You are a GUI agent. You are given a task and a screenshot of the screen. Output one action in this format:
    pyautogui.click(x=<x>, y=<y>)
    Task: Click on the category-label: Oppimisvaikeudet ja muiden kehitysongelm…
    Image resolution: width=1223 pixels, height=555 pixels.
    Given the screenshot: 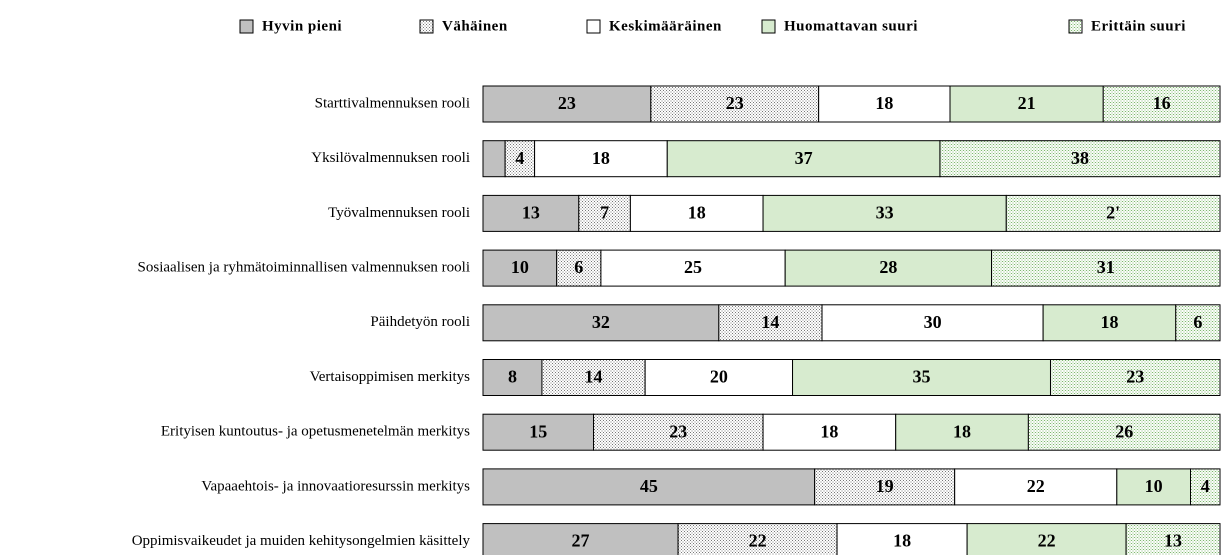 What is the action you would take?
    pyautogui.click(x=301, y=541)
    